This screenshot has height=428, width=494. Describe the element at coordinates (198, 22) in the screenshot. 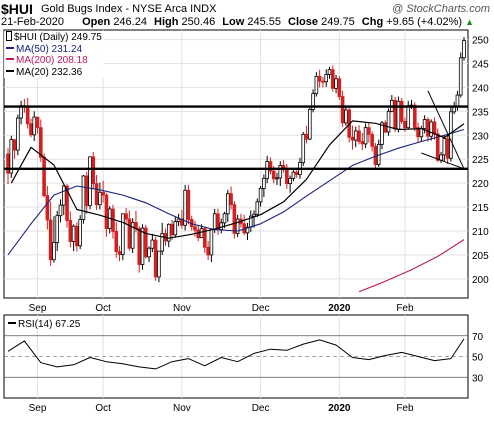

I see `high-value: 250.46` at that location.